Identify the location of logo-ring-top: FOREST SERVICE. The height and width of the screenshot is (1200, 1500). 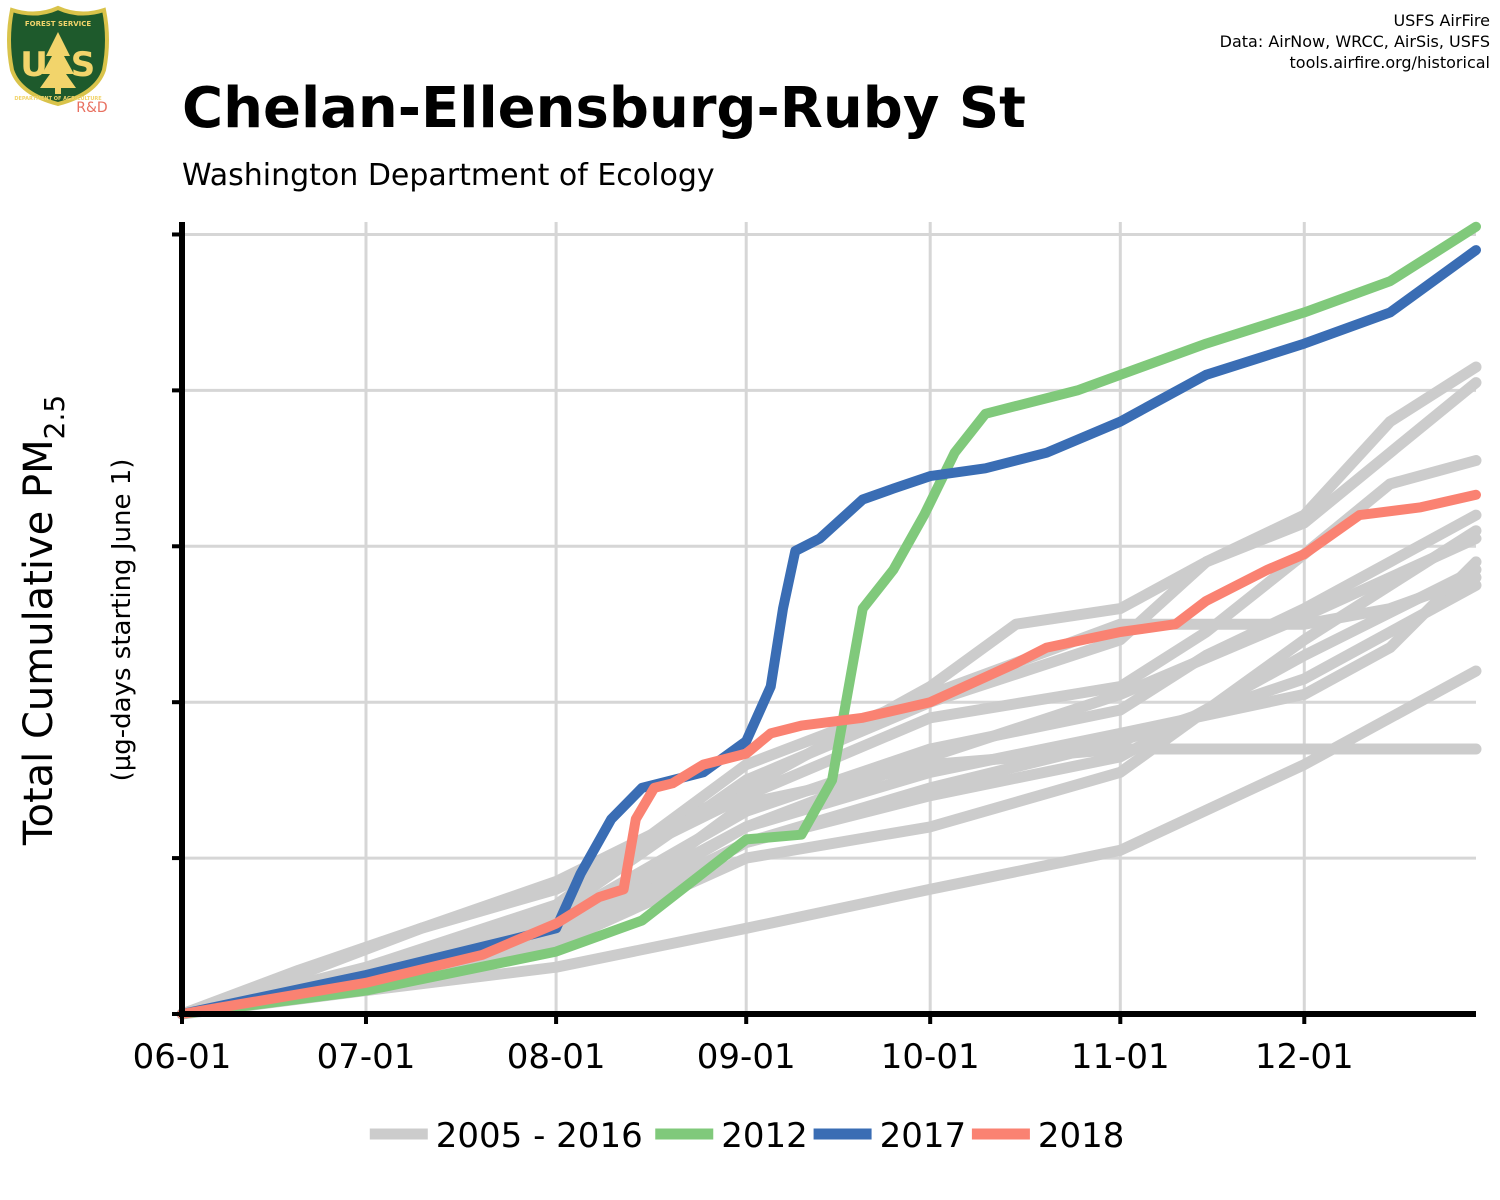
(58, 24).